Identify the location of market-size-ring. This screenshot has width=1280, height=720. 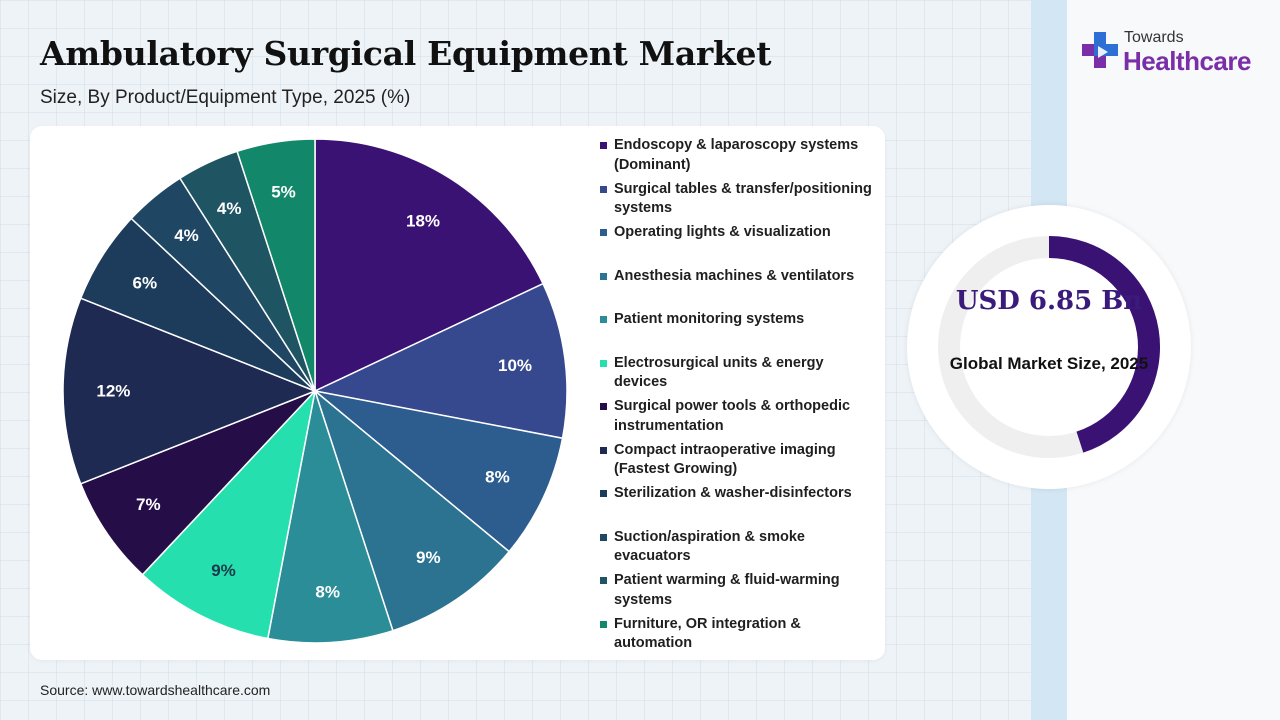
(1049, 347).